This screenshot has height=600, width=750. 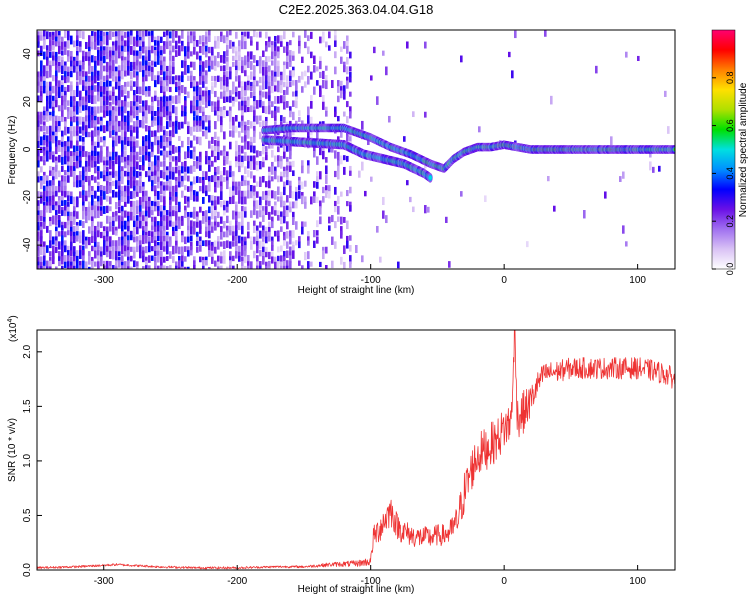 I want to click on colorbar-ticks: 0.00.20.40.60.8, so click(x=723, y=173).